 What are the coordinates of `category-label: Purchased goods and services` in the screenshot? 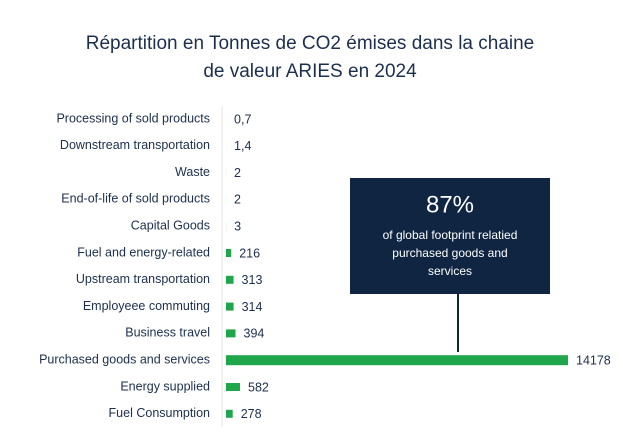 It's located at (124, 359).